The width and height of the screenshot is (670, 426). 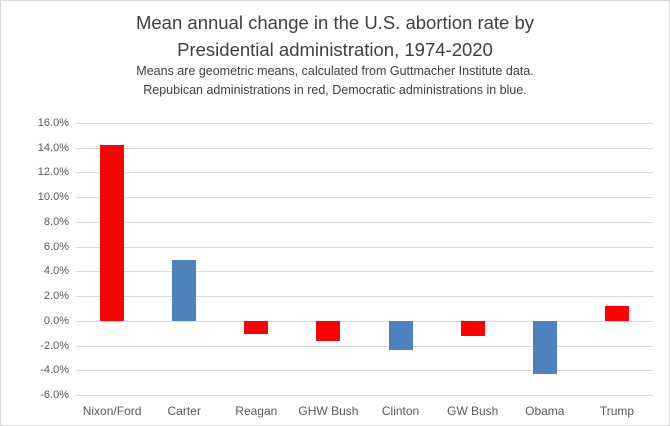 I want to click on y-axis-tick-label: 10.0%, so click(x=53, y=197).